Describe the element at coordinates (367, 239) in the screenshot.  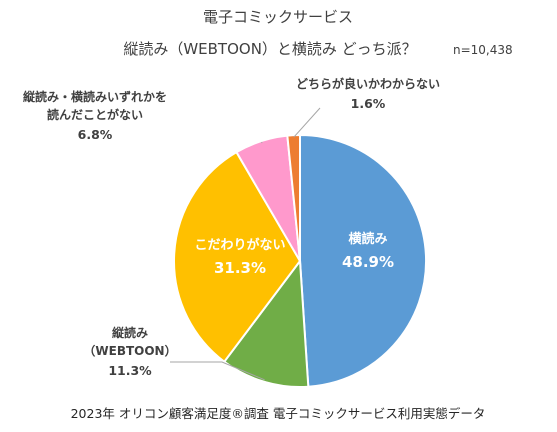
I see `slice-label-0-line-0: 横読み` at that location.